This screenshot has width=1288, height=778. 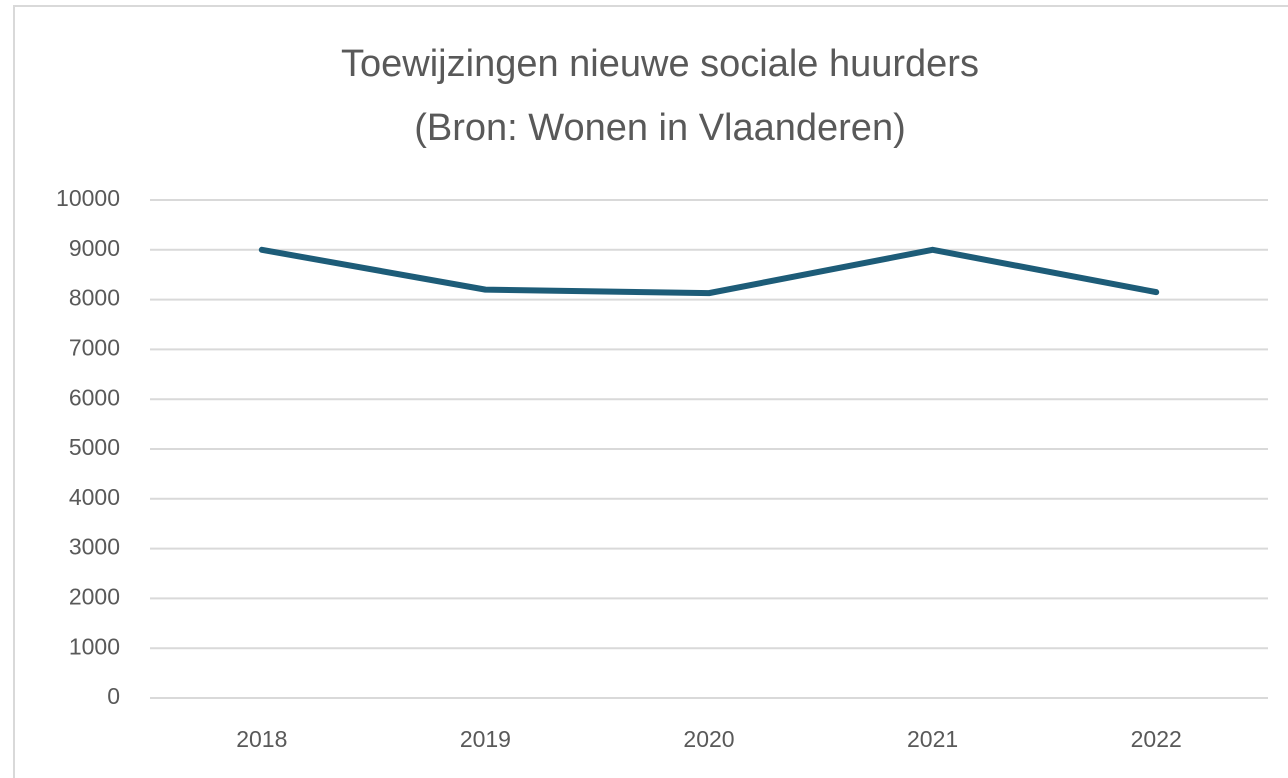 I want to click on chart-subtitle: (Bron: Wonen in Vlaanderen), so click(x=659, y=128).